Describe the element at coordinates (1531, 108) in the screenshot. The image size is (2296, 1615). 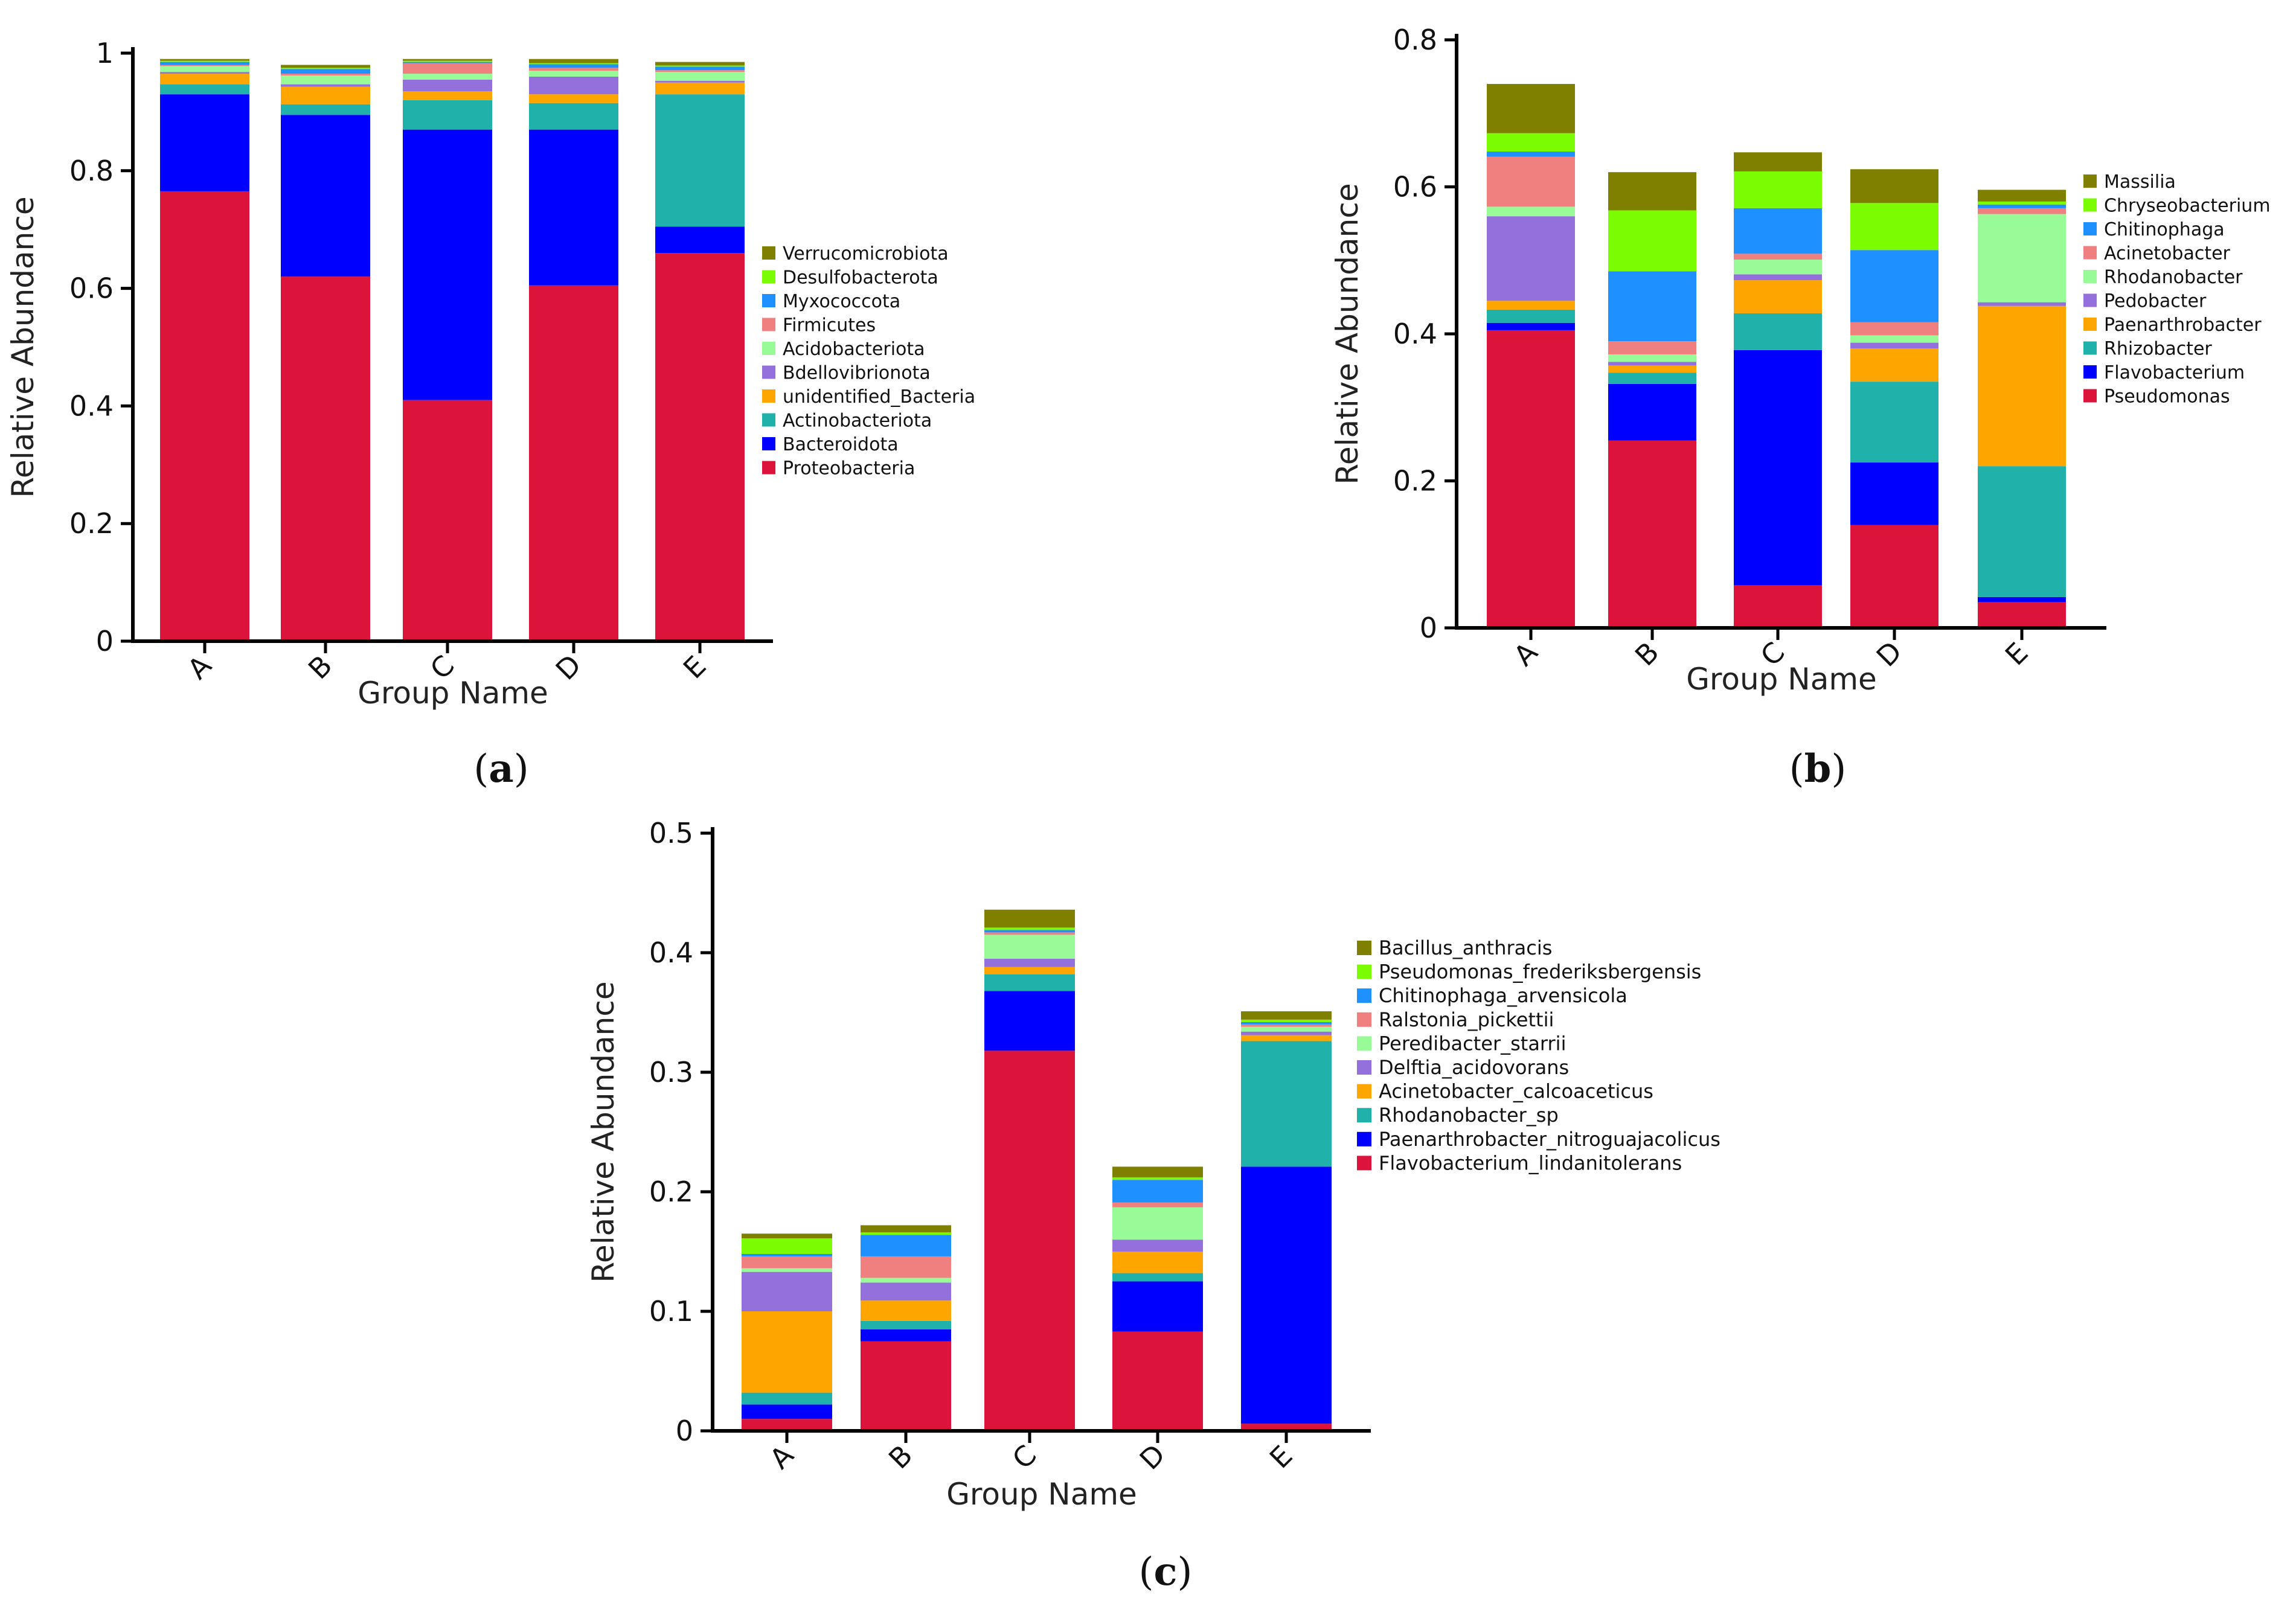
I see `bar-segment-A-Massilia` at that location.